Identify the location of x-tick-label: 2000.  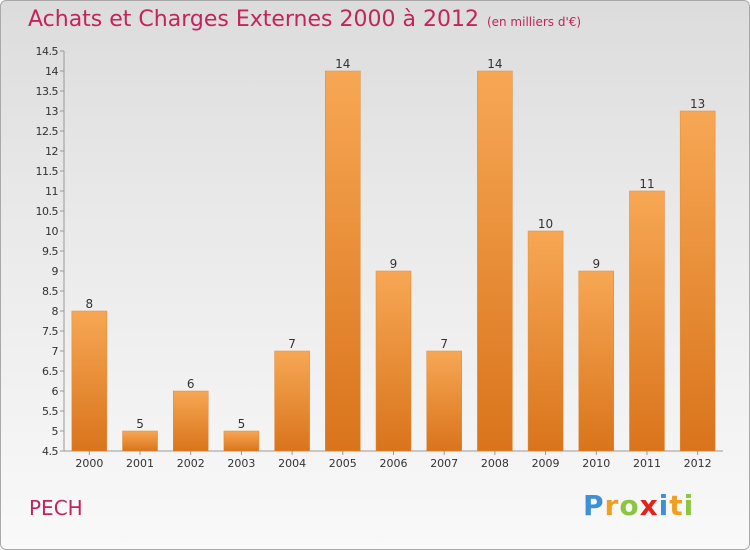
(89, 463).